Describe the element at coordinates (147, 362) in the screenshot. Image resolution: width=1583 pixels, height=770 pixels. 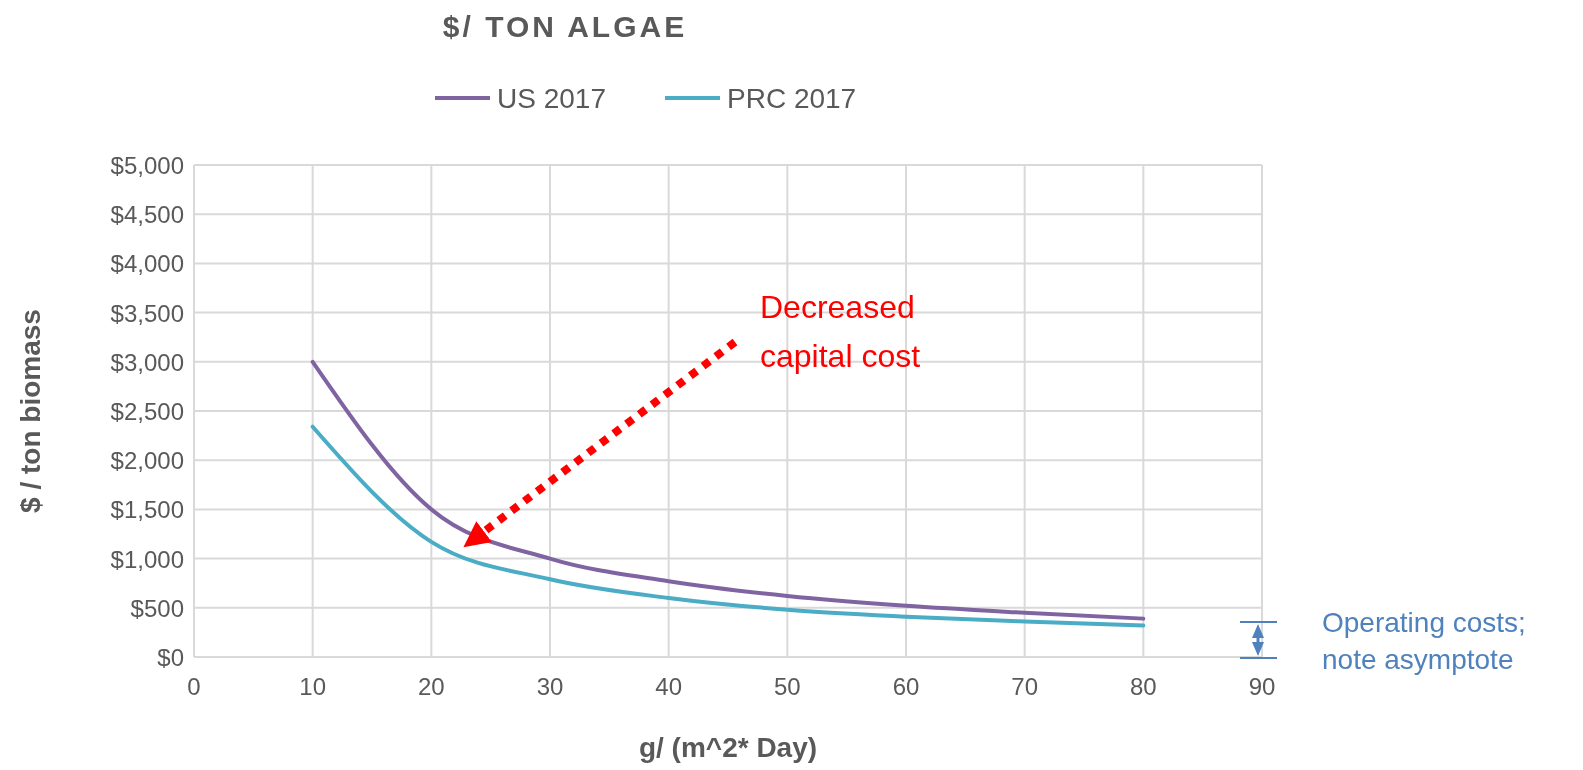
I see `y-tick-label: $3,000` at that location.